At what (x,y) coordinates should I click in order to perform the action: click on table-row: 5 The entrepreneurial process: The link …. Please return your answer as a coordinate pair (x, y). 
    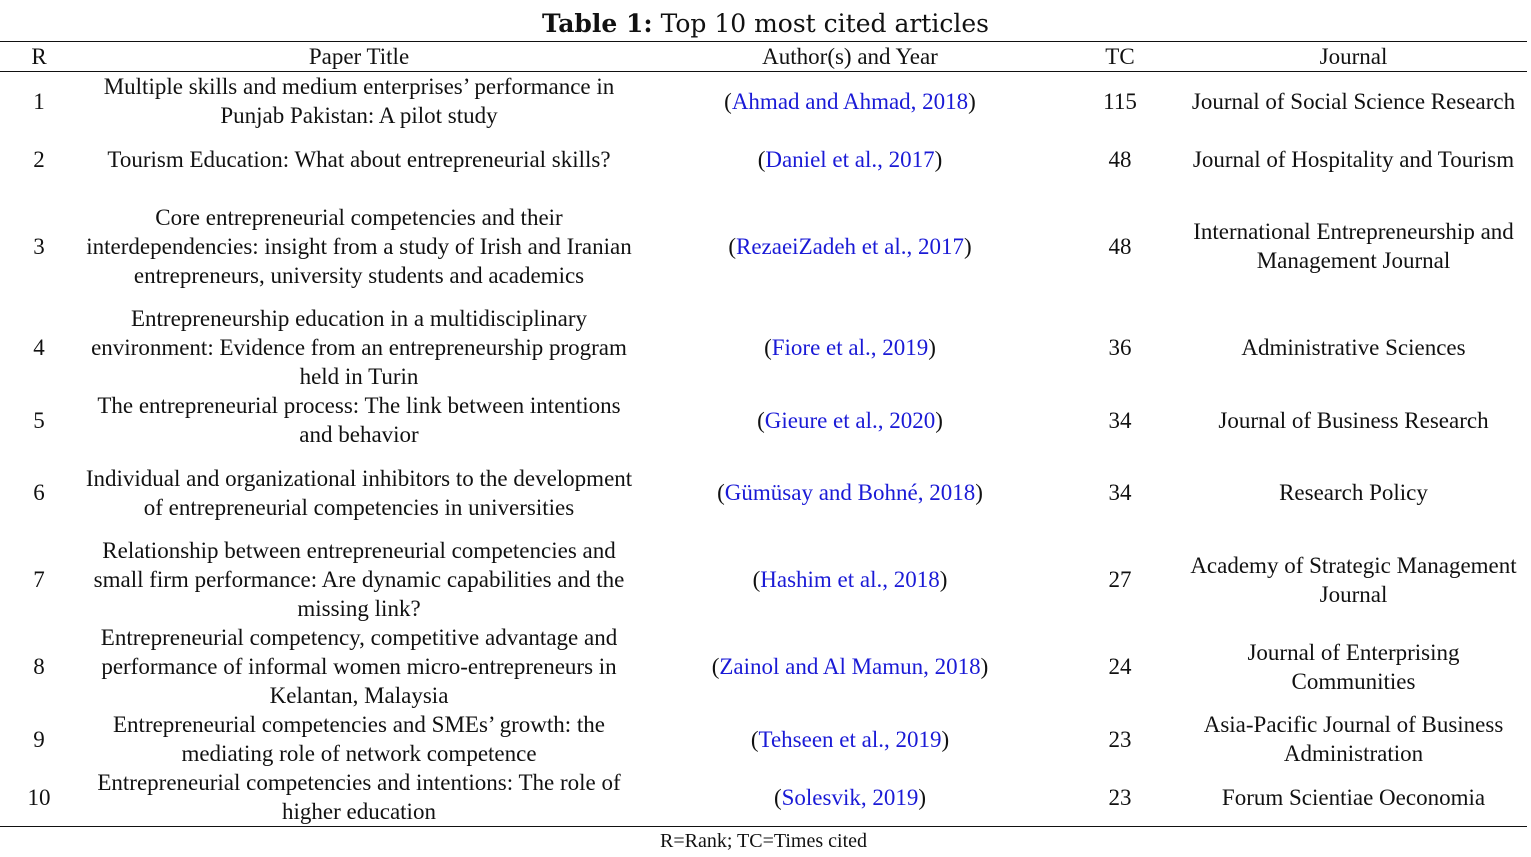
    Looking at the image, I should click on (763, 420).